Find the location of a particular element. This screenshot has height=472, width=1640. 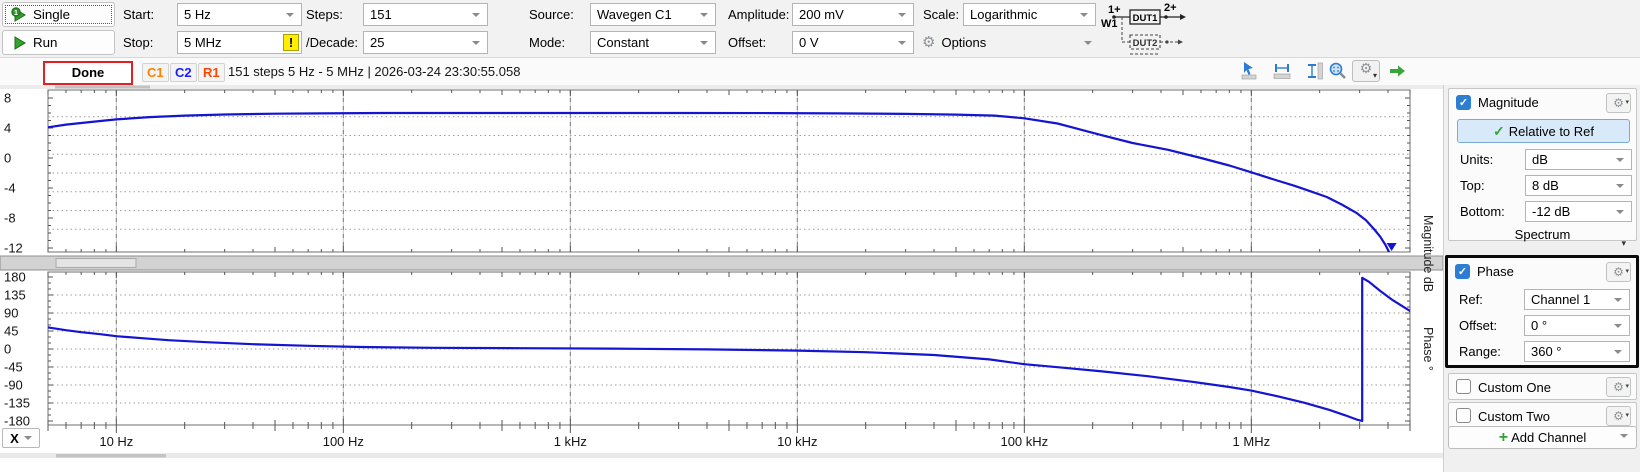

svg-text: 0 is located at coordinates (7, 349).